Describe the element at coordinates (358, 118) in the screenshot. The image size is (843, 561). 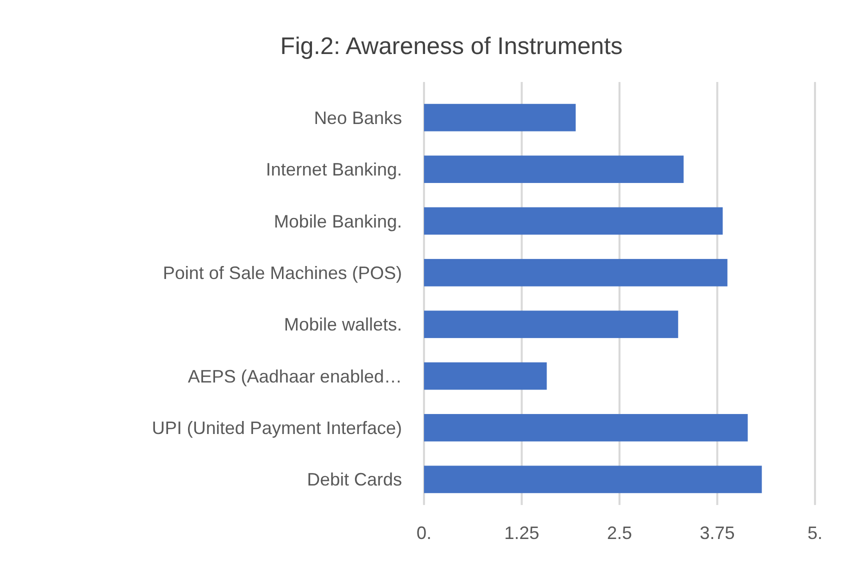
I see `y-tick-label: Neo Banks` at that location.